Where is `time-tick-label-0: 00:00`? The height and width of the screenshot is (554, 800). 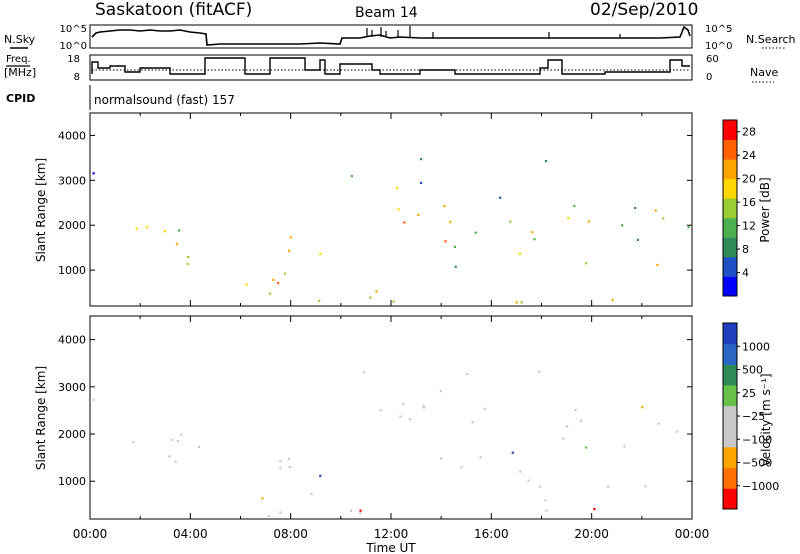
time-tick-label-0: 00:00 is located at coordinates (90, 534).